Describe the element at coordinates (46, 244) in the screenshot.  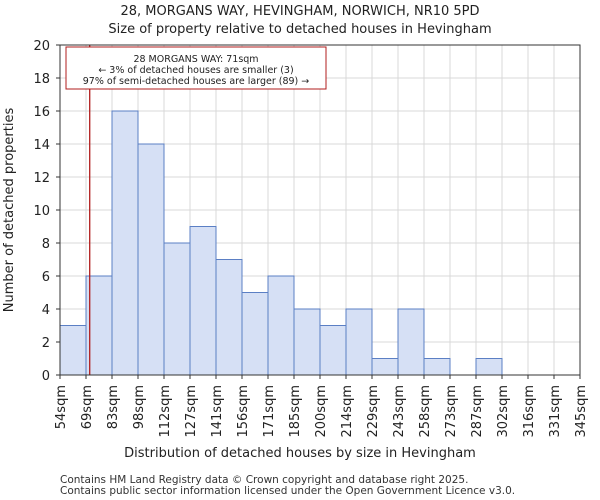
I see `y-tick-label-4: 8` at that location.